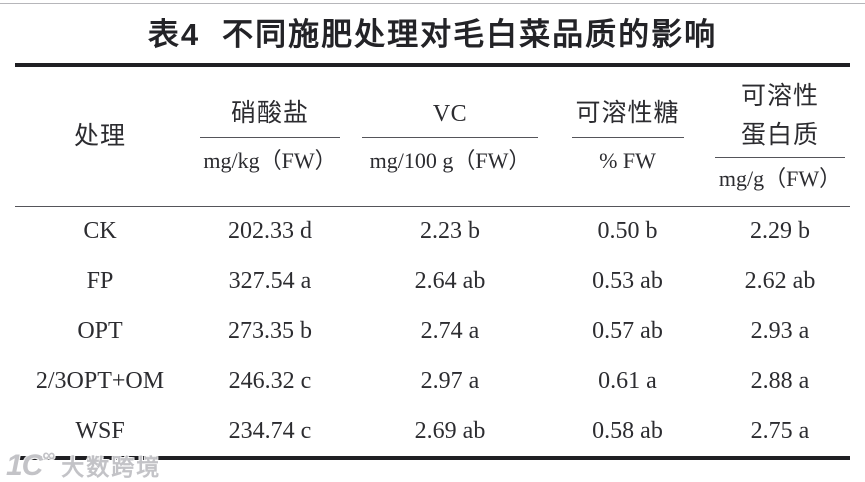  Describe the element at coordinates (780, 281) in the screenshot. I see `cell-protein: 2.62 ab` at that location.